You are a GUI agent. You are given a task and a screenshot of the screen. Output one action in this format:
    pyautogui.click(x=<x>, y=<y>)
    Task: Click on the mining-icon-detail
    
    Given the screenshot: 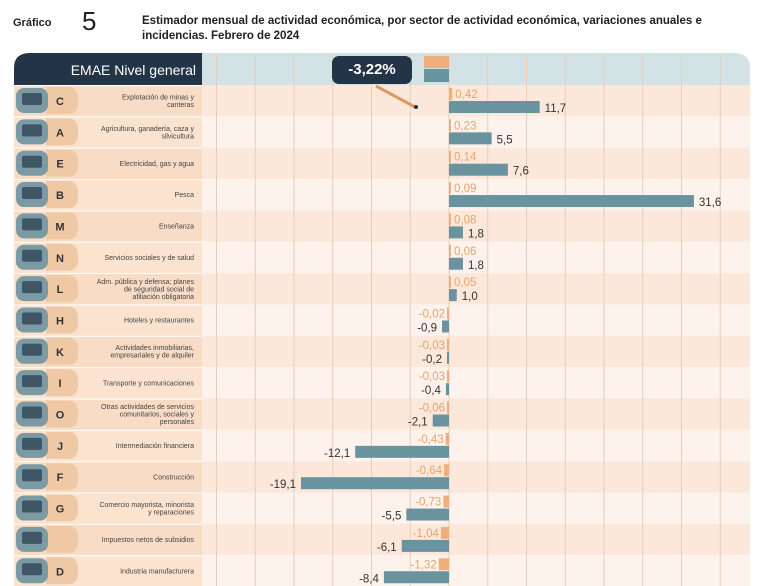 What is the action you would take?
    pyautogui.click(x=32, y=99)
    